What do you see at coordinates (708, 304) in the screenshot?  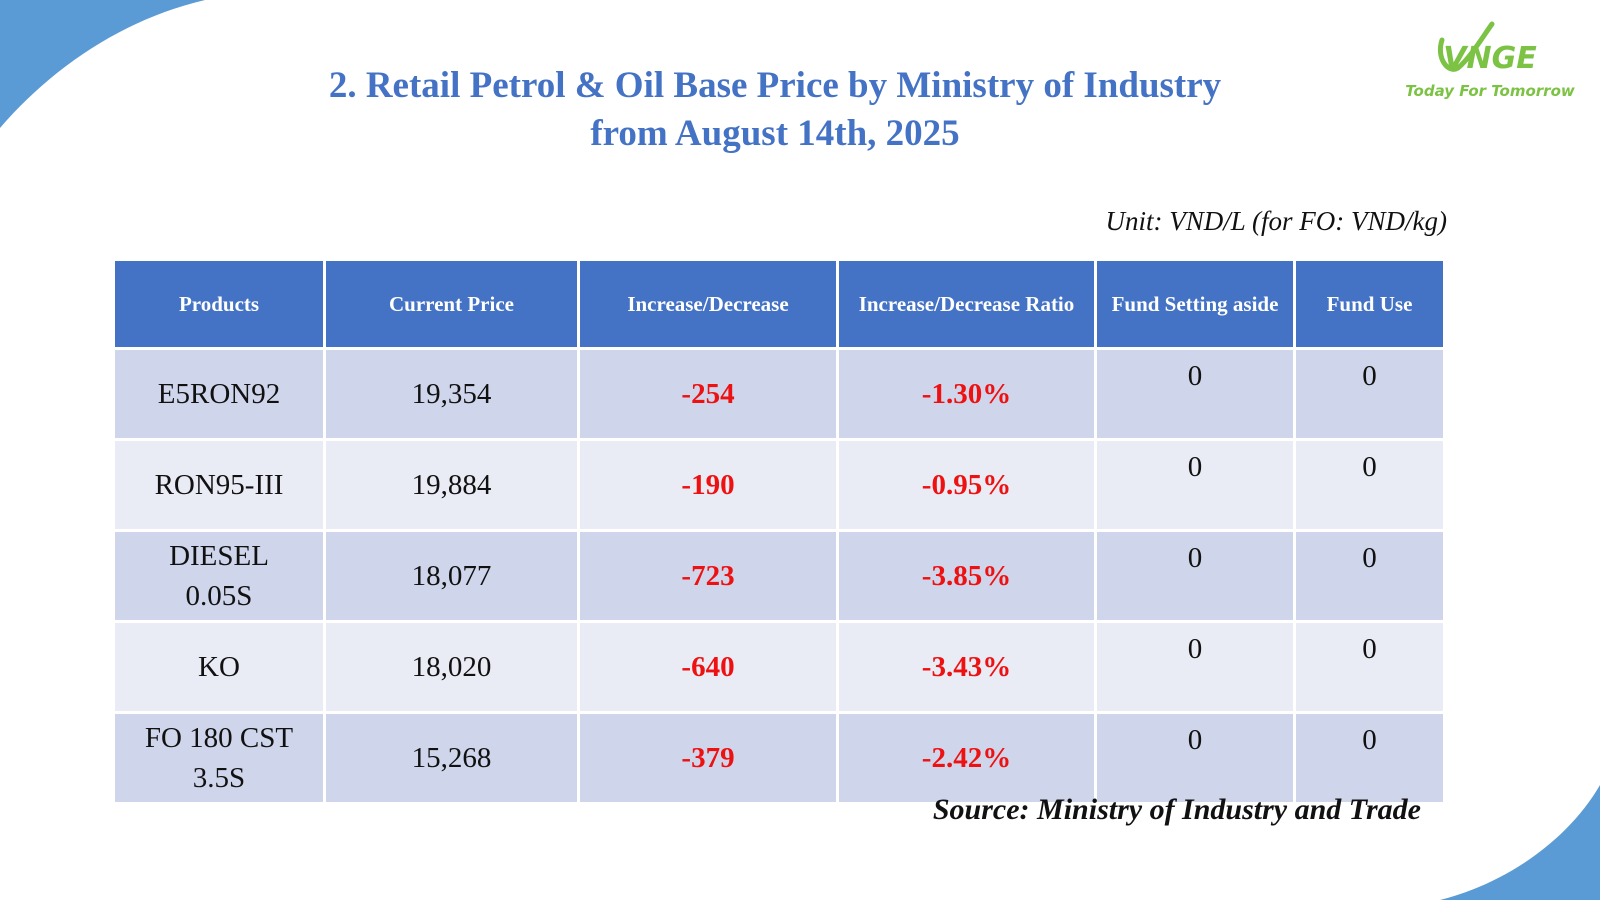 I see `header-increase-decrease: Increase/Decrease` at bounding box center [708, 304].